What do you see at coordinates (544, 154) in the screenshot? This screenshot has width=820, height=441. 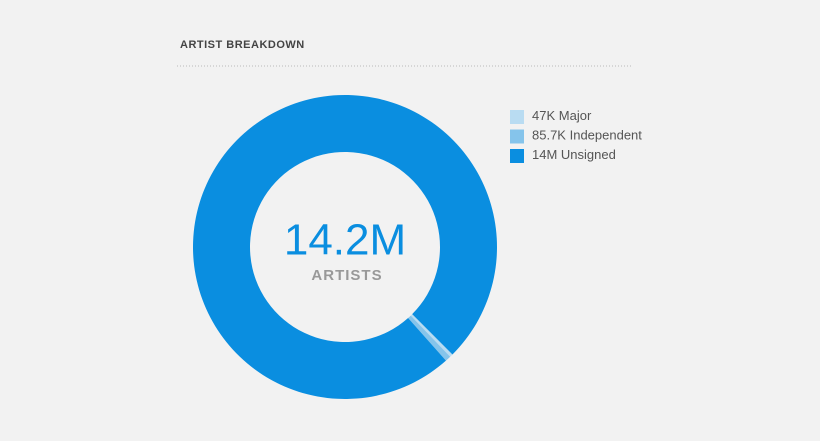 I see `legend-value: 14M` at bounding box center [544, 154].